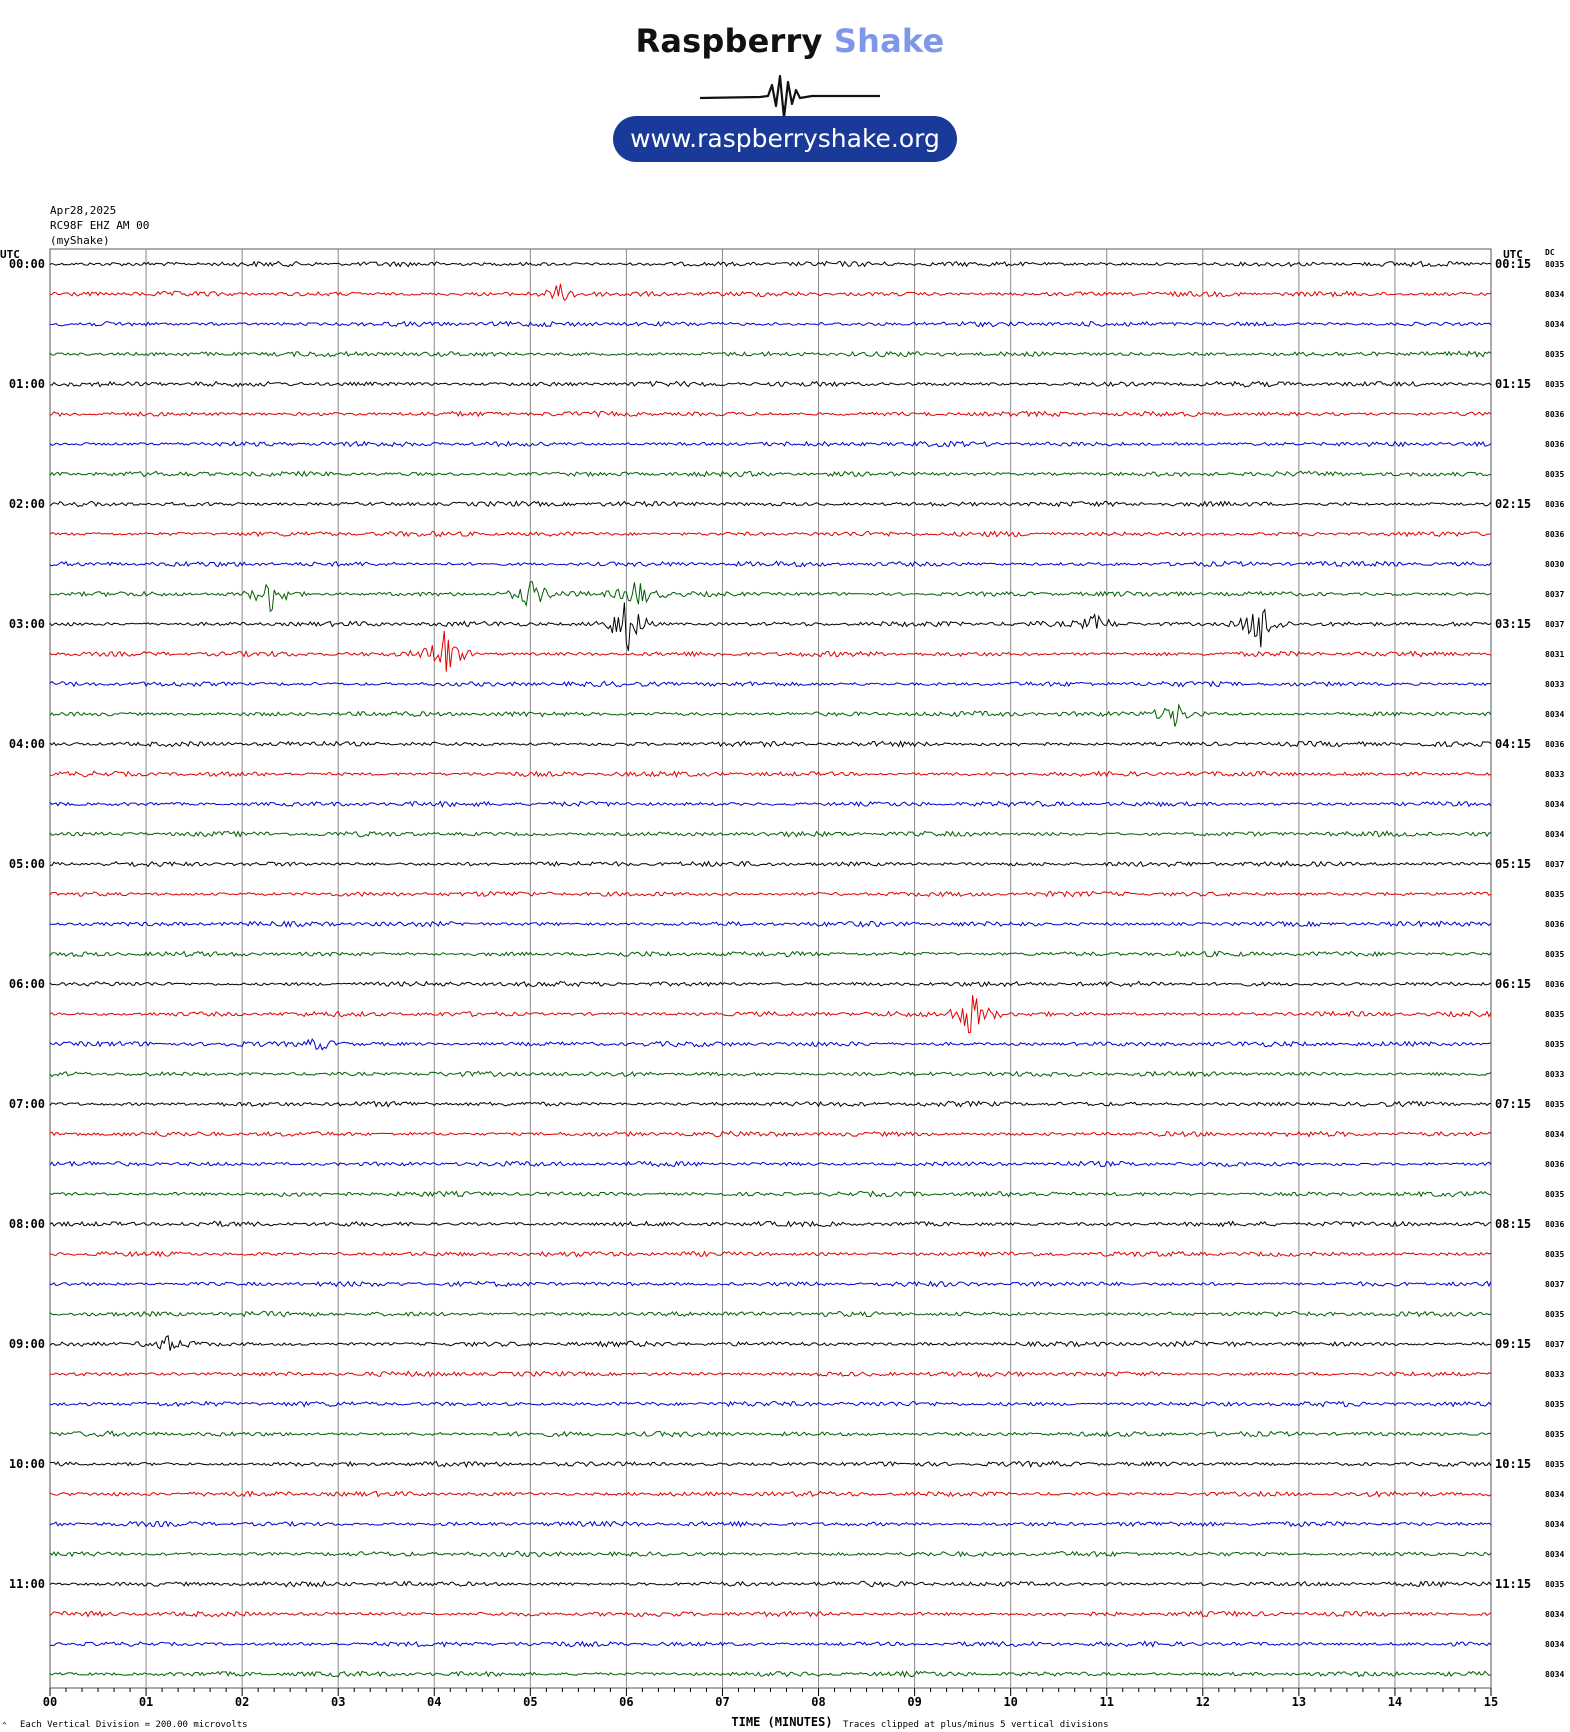  What do you see at coordinates (1513, 1584) in the screenshot?
I see `right-time-label-11:15: 11:15` at bounding box center [1513, 1584].